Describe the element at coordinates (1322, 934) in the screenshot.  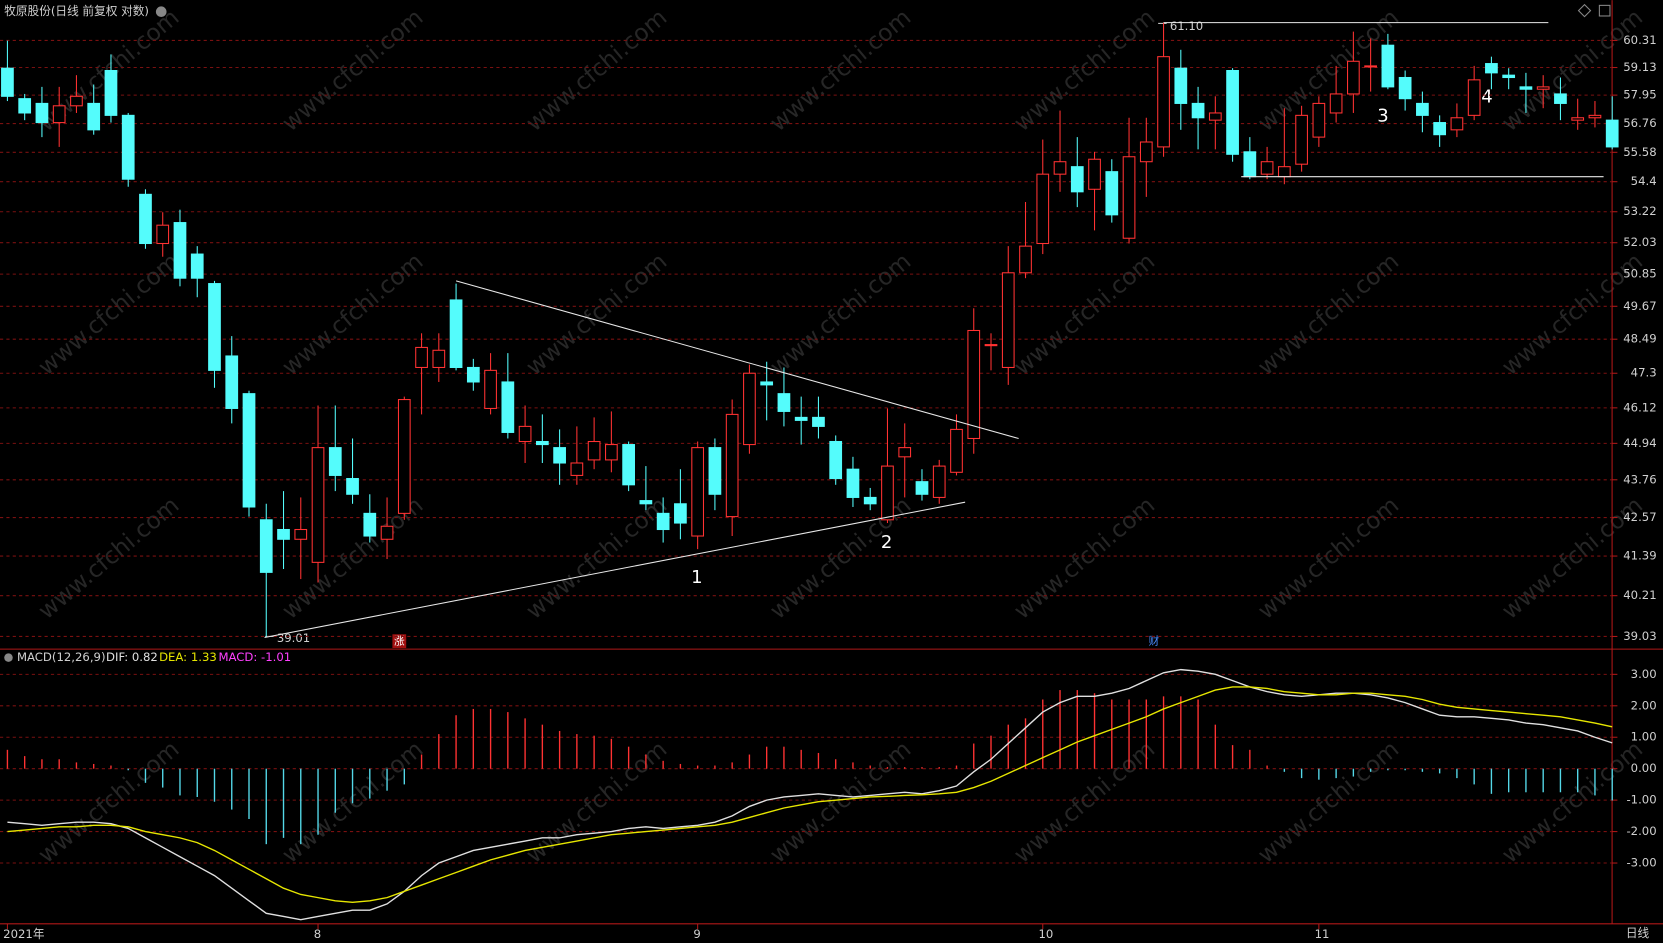
I see `x-tick-label: 11` at that location.